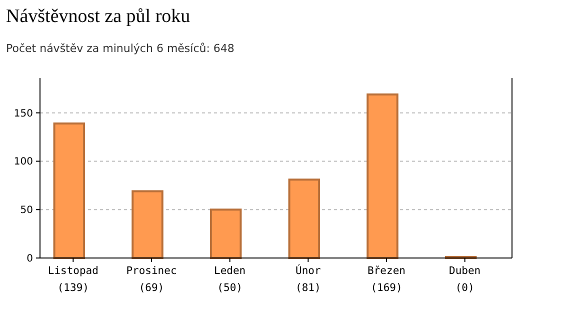 The height and width of the screenshot is (326, 567). What do you see at coordinates (23, 162) in the screenshot?
I see `y-tick-label: 100` at bounding box center [23, 162].